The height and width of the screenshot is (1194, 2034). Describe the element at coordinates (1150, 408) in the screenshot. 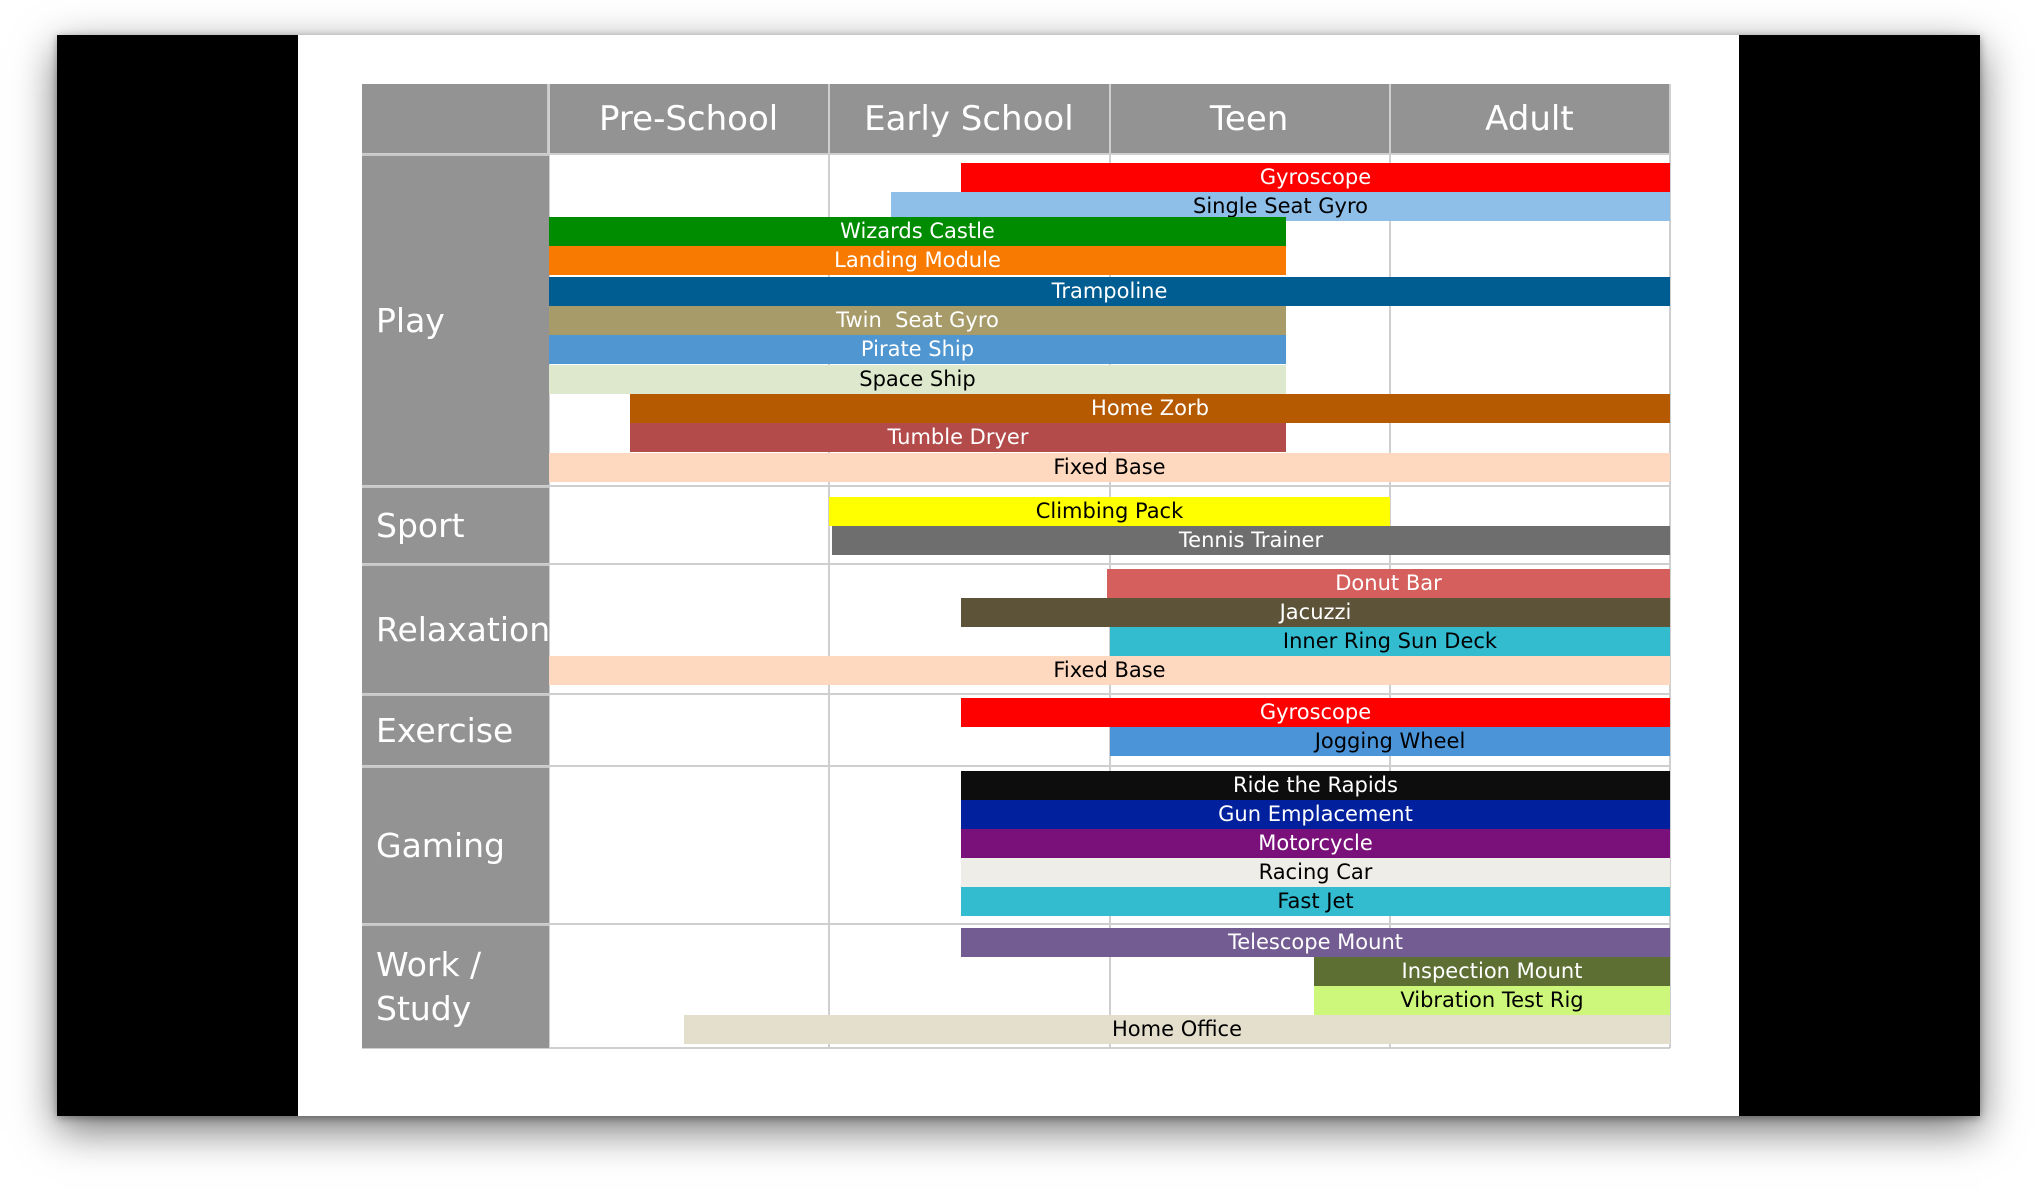

I see `gantt-bar: Home Zorb` at that location.